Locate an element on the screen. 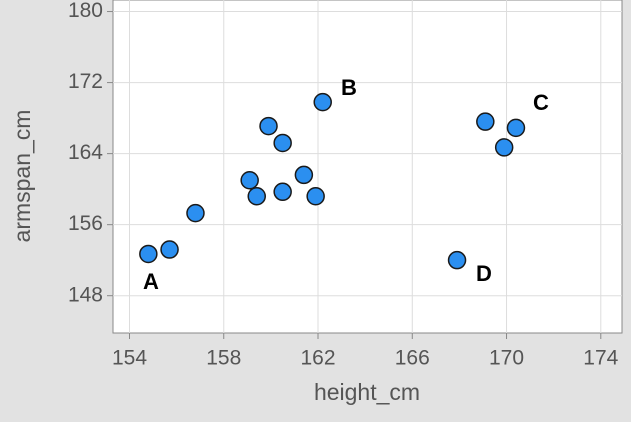  y-tick-label: 148 is located at coordinates (85, 294).